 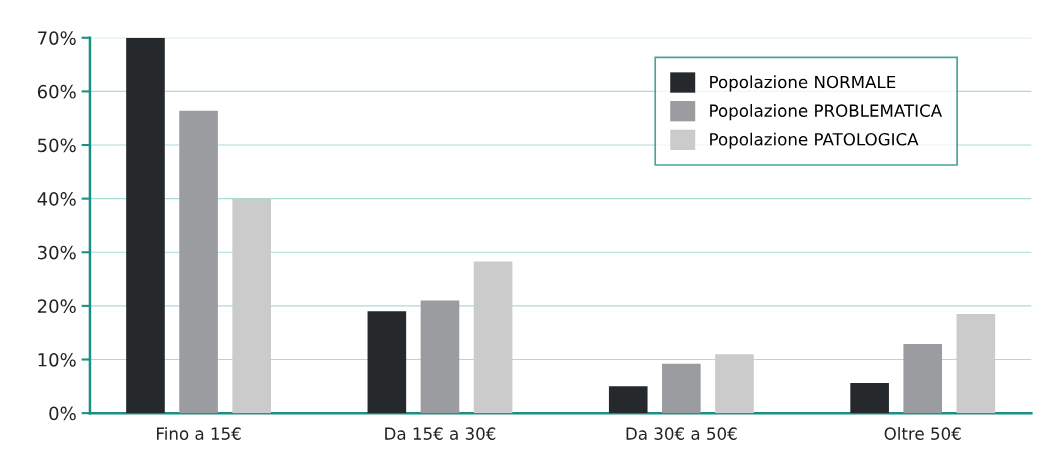 I want to click on y-tick-label: 70%, so click(x=57, y=38).